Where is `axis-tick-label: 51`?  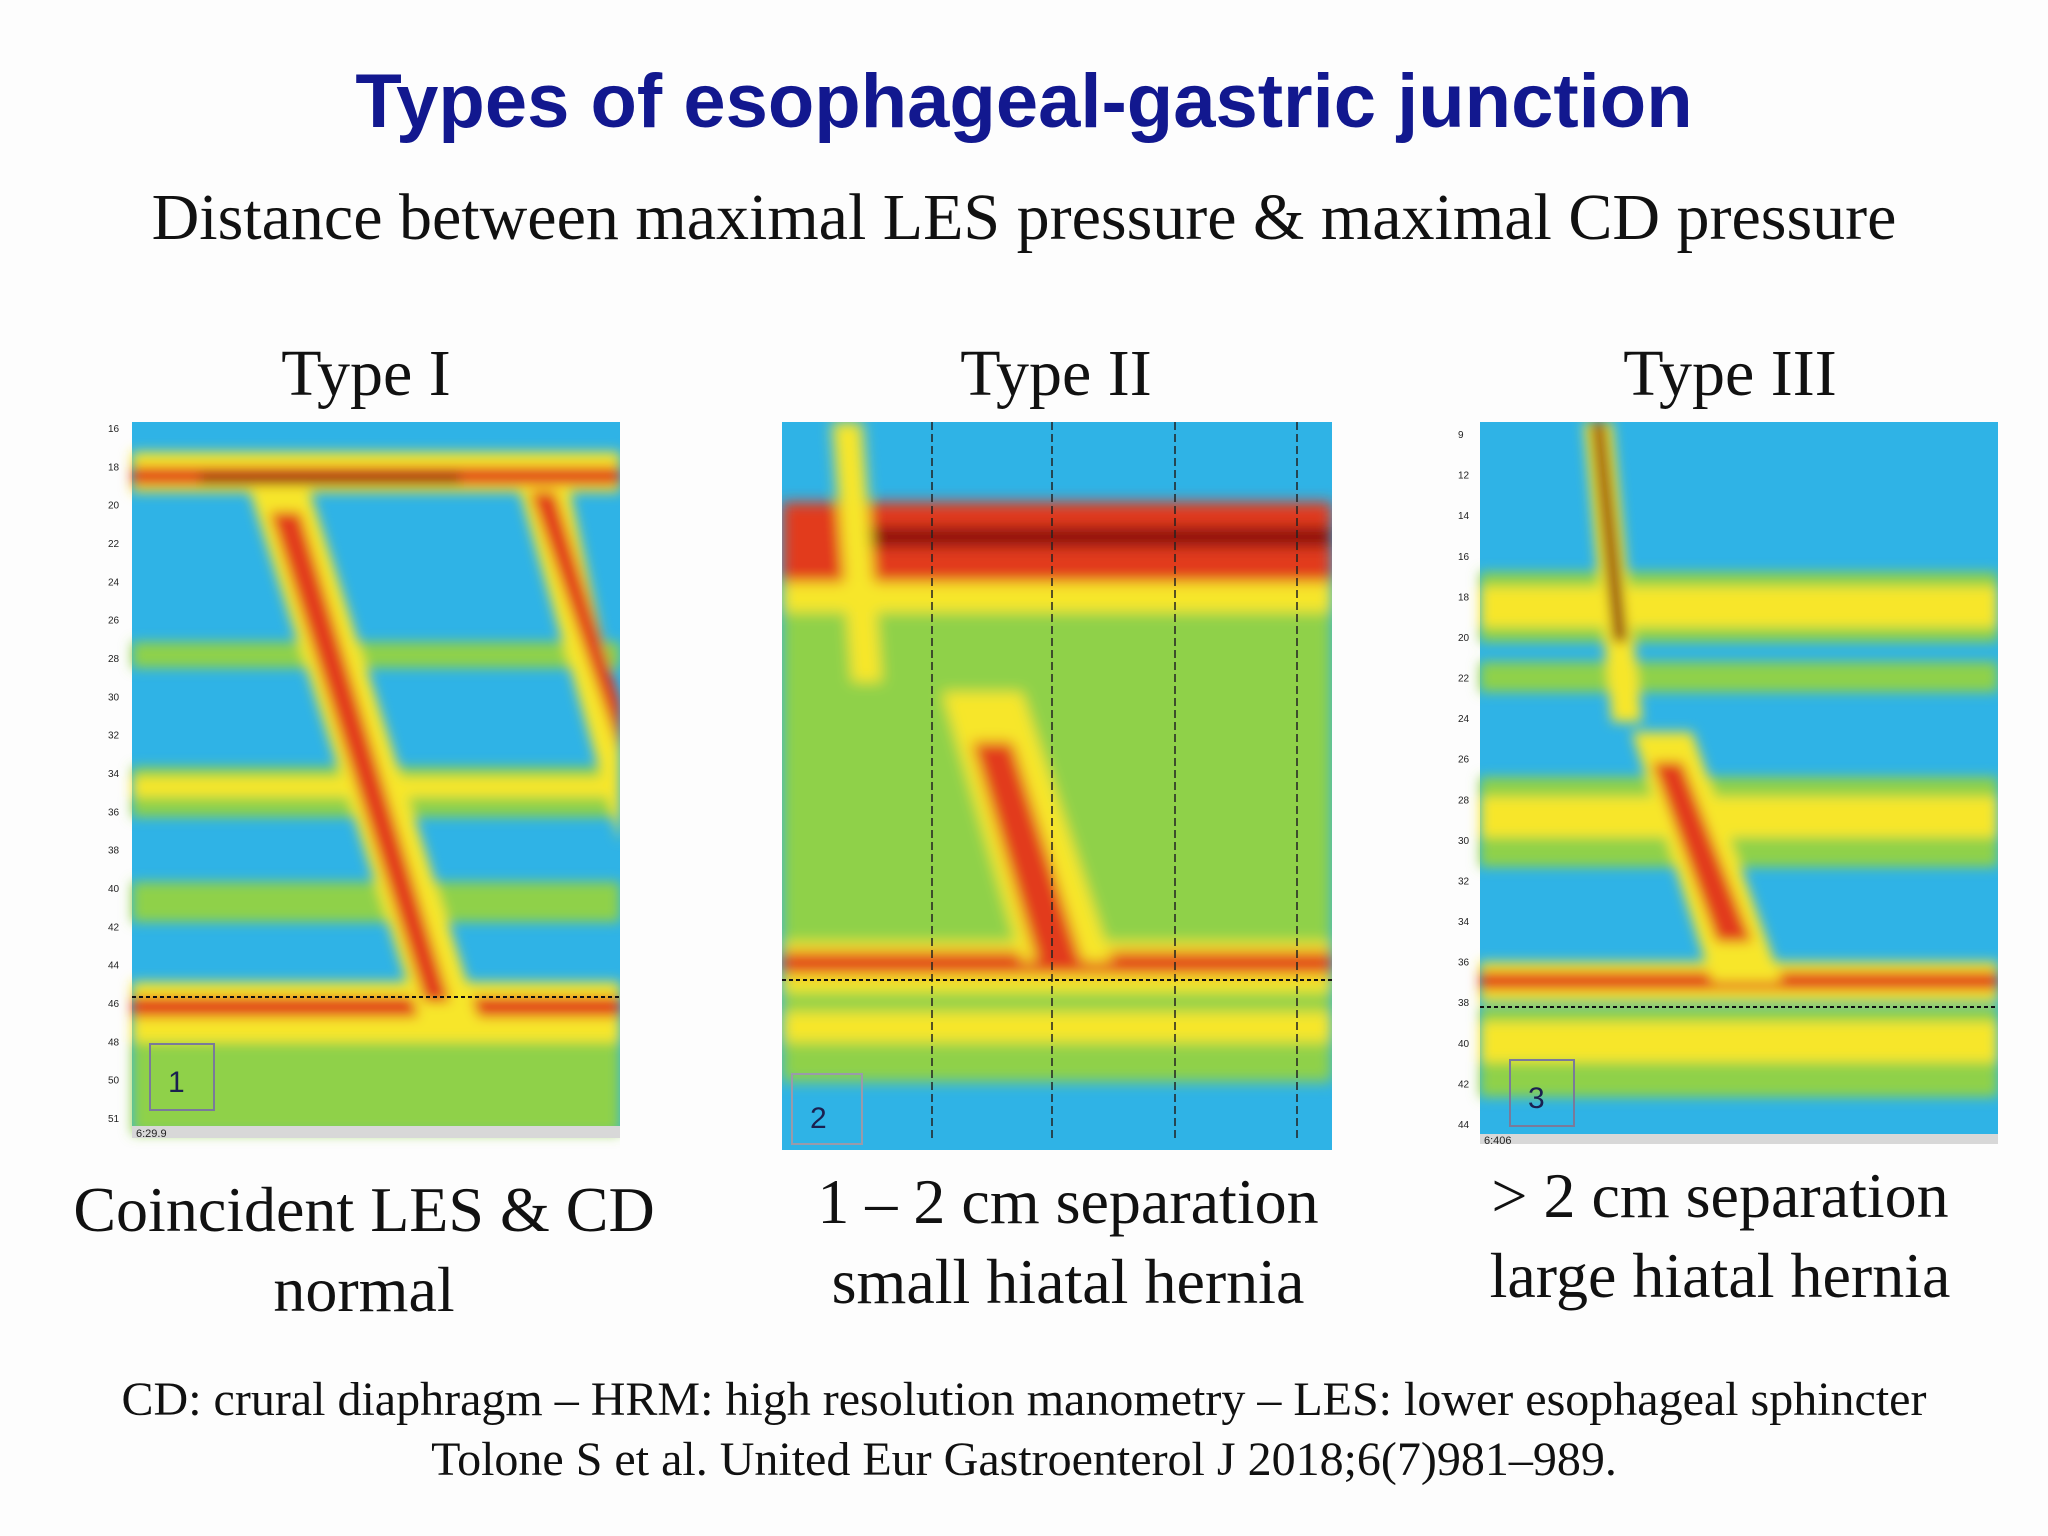
axis-tick-label: 51 is located at coordinates (114, 1119).